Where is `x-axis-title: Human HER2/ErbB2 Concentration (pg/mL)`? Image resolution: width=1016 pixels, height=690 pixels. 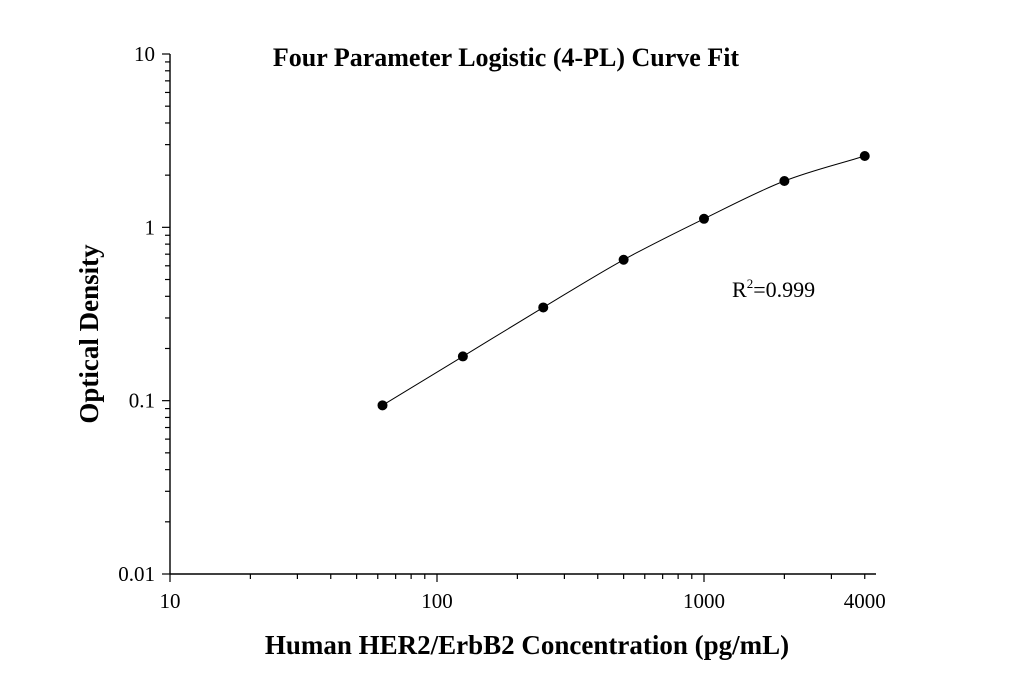
x-axis-title: Human HER2/ErbB2 Concentration (pg/mL) is located at coordinates (527, 645).